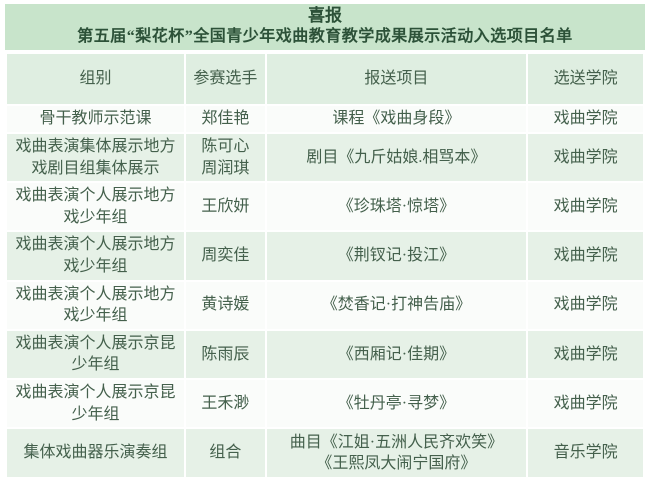 This screenshot has height=482, width=650. What do you see at coordinates (396, 403) in the screenshot?
I see `project-cell: 《牡丹亭·寻梦》` at bounding box center [396, 403].